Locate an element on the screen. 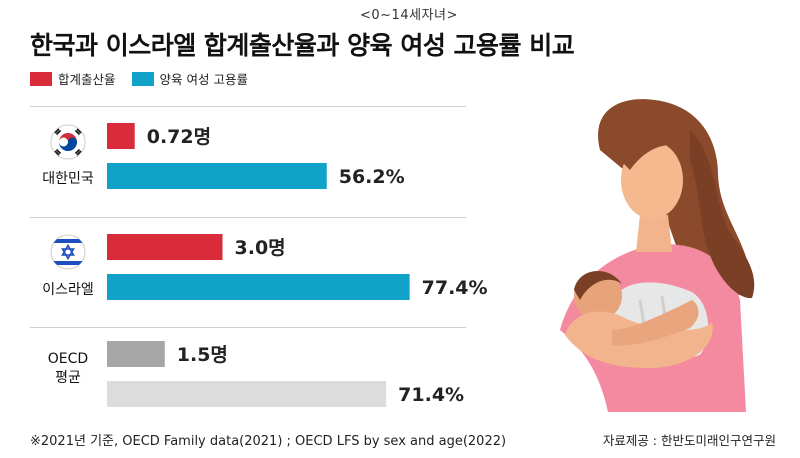 This screenshot has height=458, width=800. israel-flag-icon is located at coordinates (68, 252).